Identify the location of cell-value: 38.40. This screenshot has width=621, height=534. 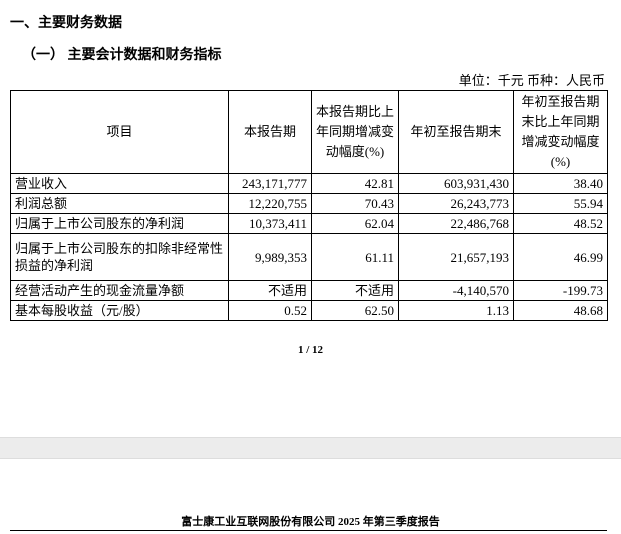
(560, 183).